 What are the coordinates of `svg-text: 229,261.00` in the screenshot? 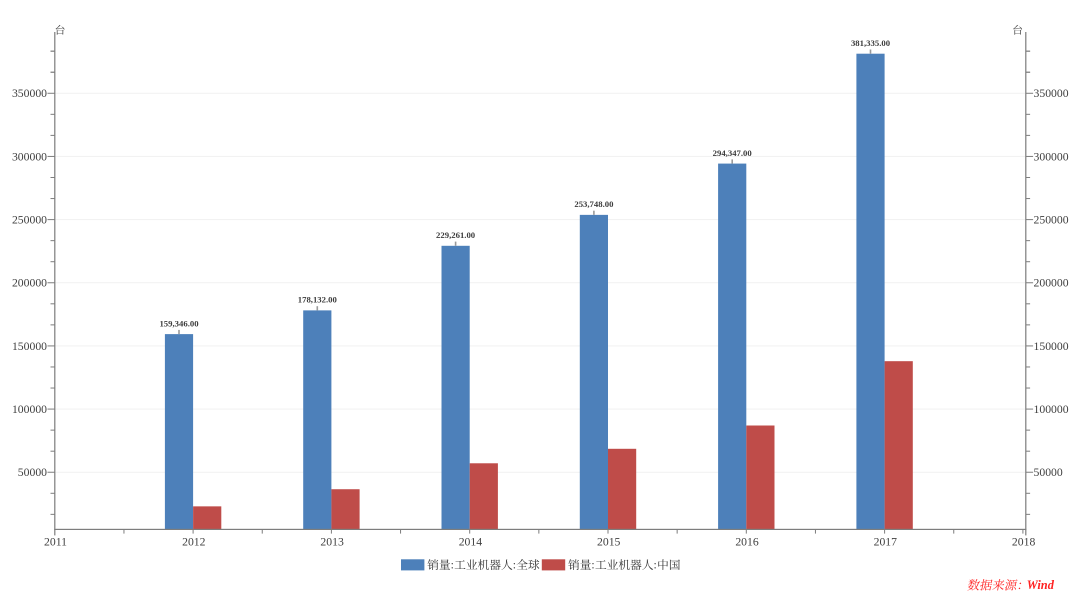 It's located at (456, 235).